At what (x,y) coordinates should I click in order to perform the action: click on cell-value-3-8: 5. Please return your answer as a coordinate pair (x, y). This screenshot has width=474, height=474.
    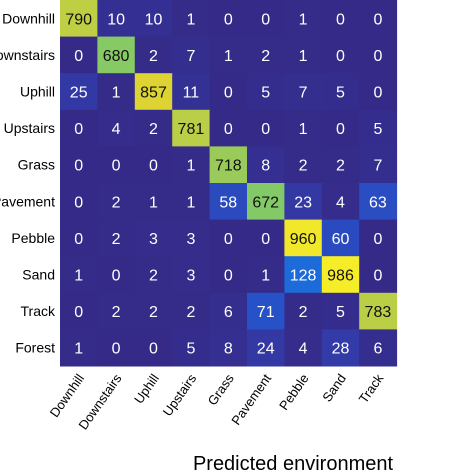
    Looking at the image, I should click on (377, 129).